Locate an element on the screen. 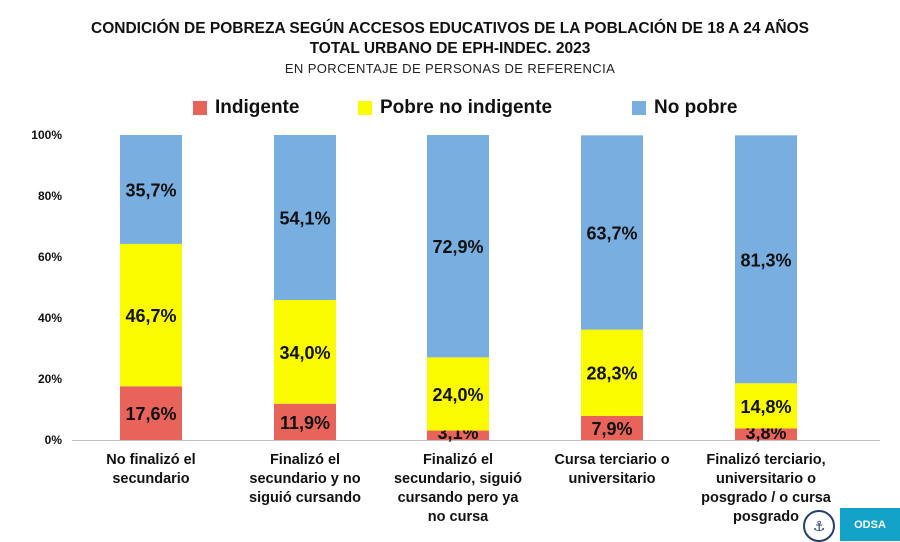  data-label-indigente: 7,9% is located at coordinates (611, 429).